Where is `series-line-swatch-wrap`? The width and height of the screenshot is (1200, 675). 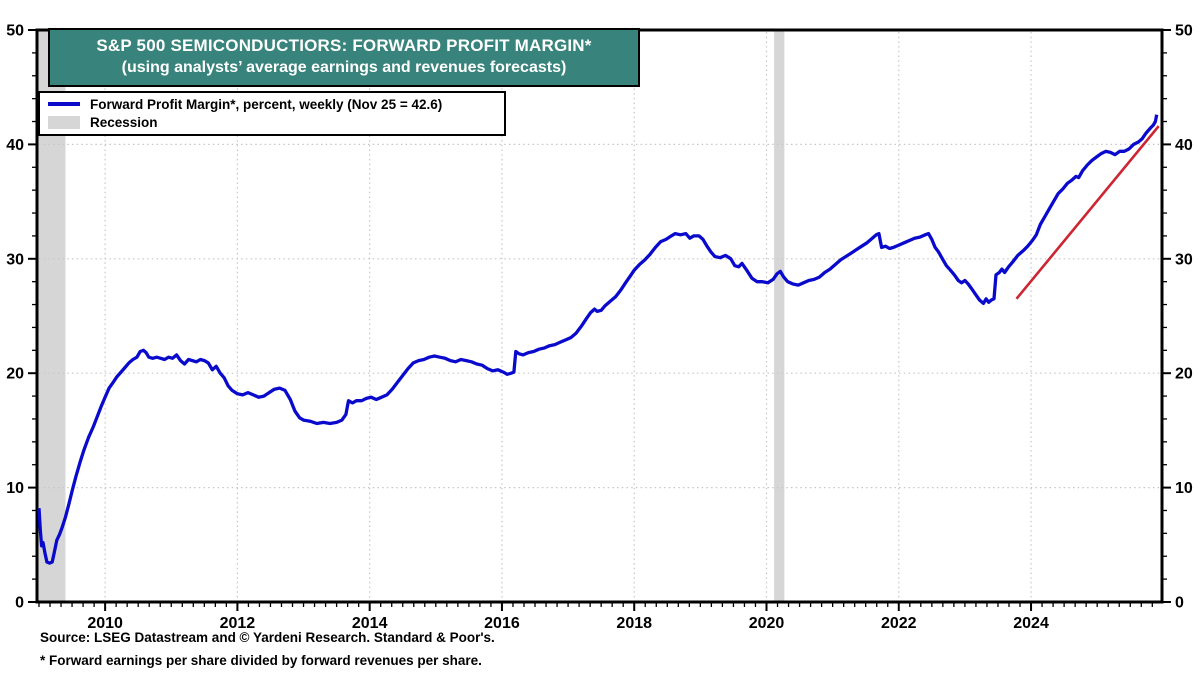 series-line-swatch-wrap is located at coordinates (69, 104).